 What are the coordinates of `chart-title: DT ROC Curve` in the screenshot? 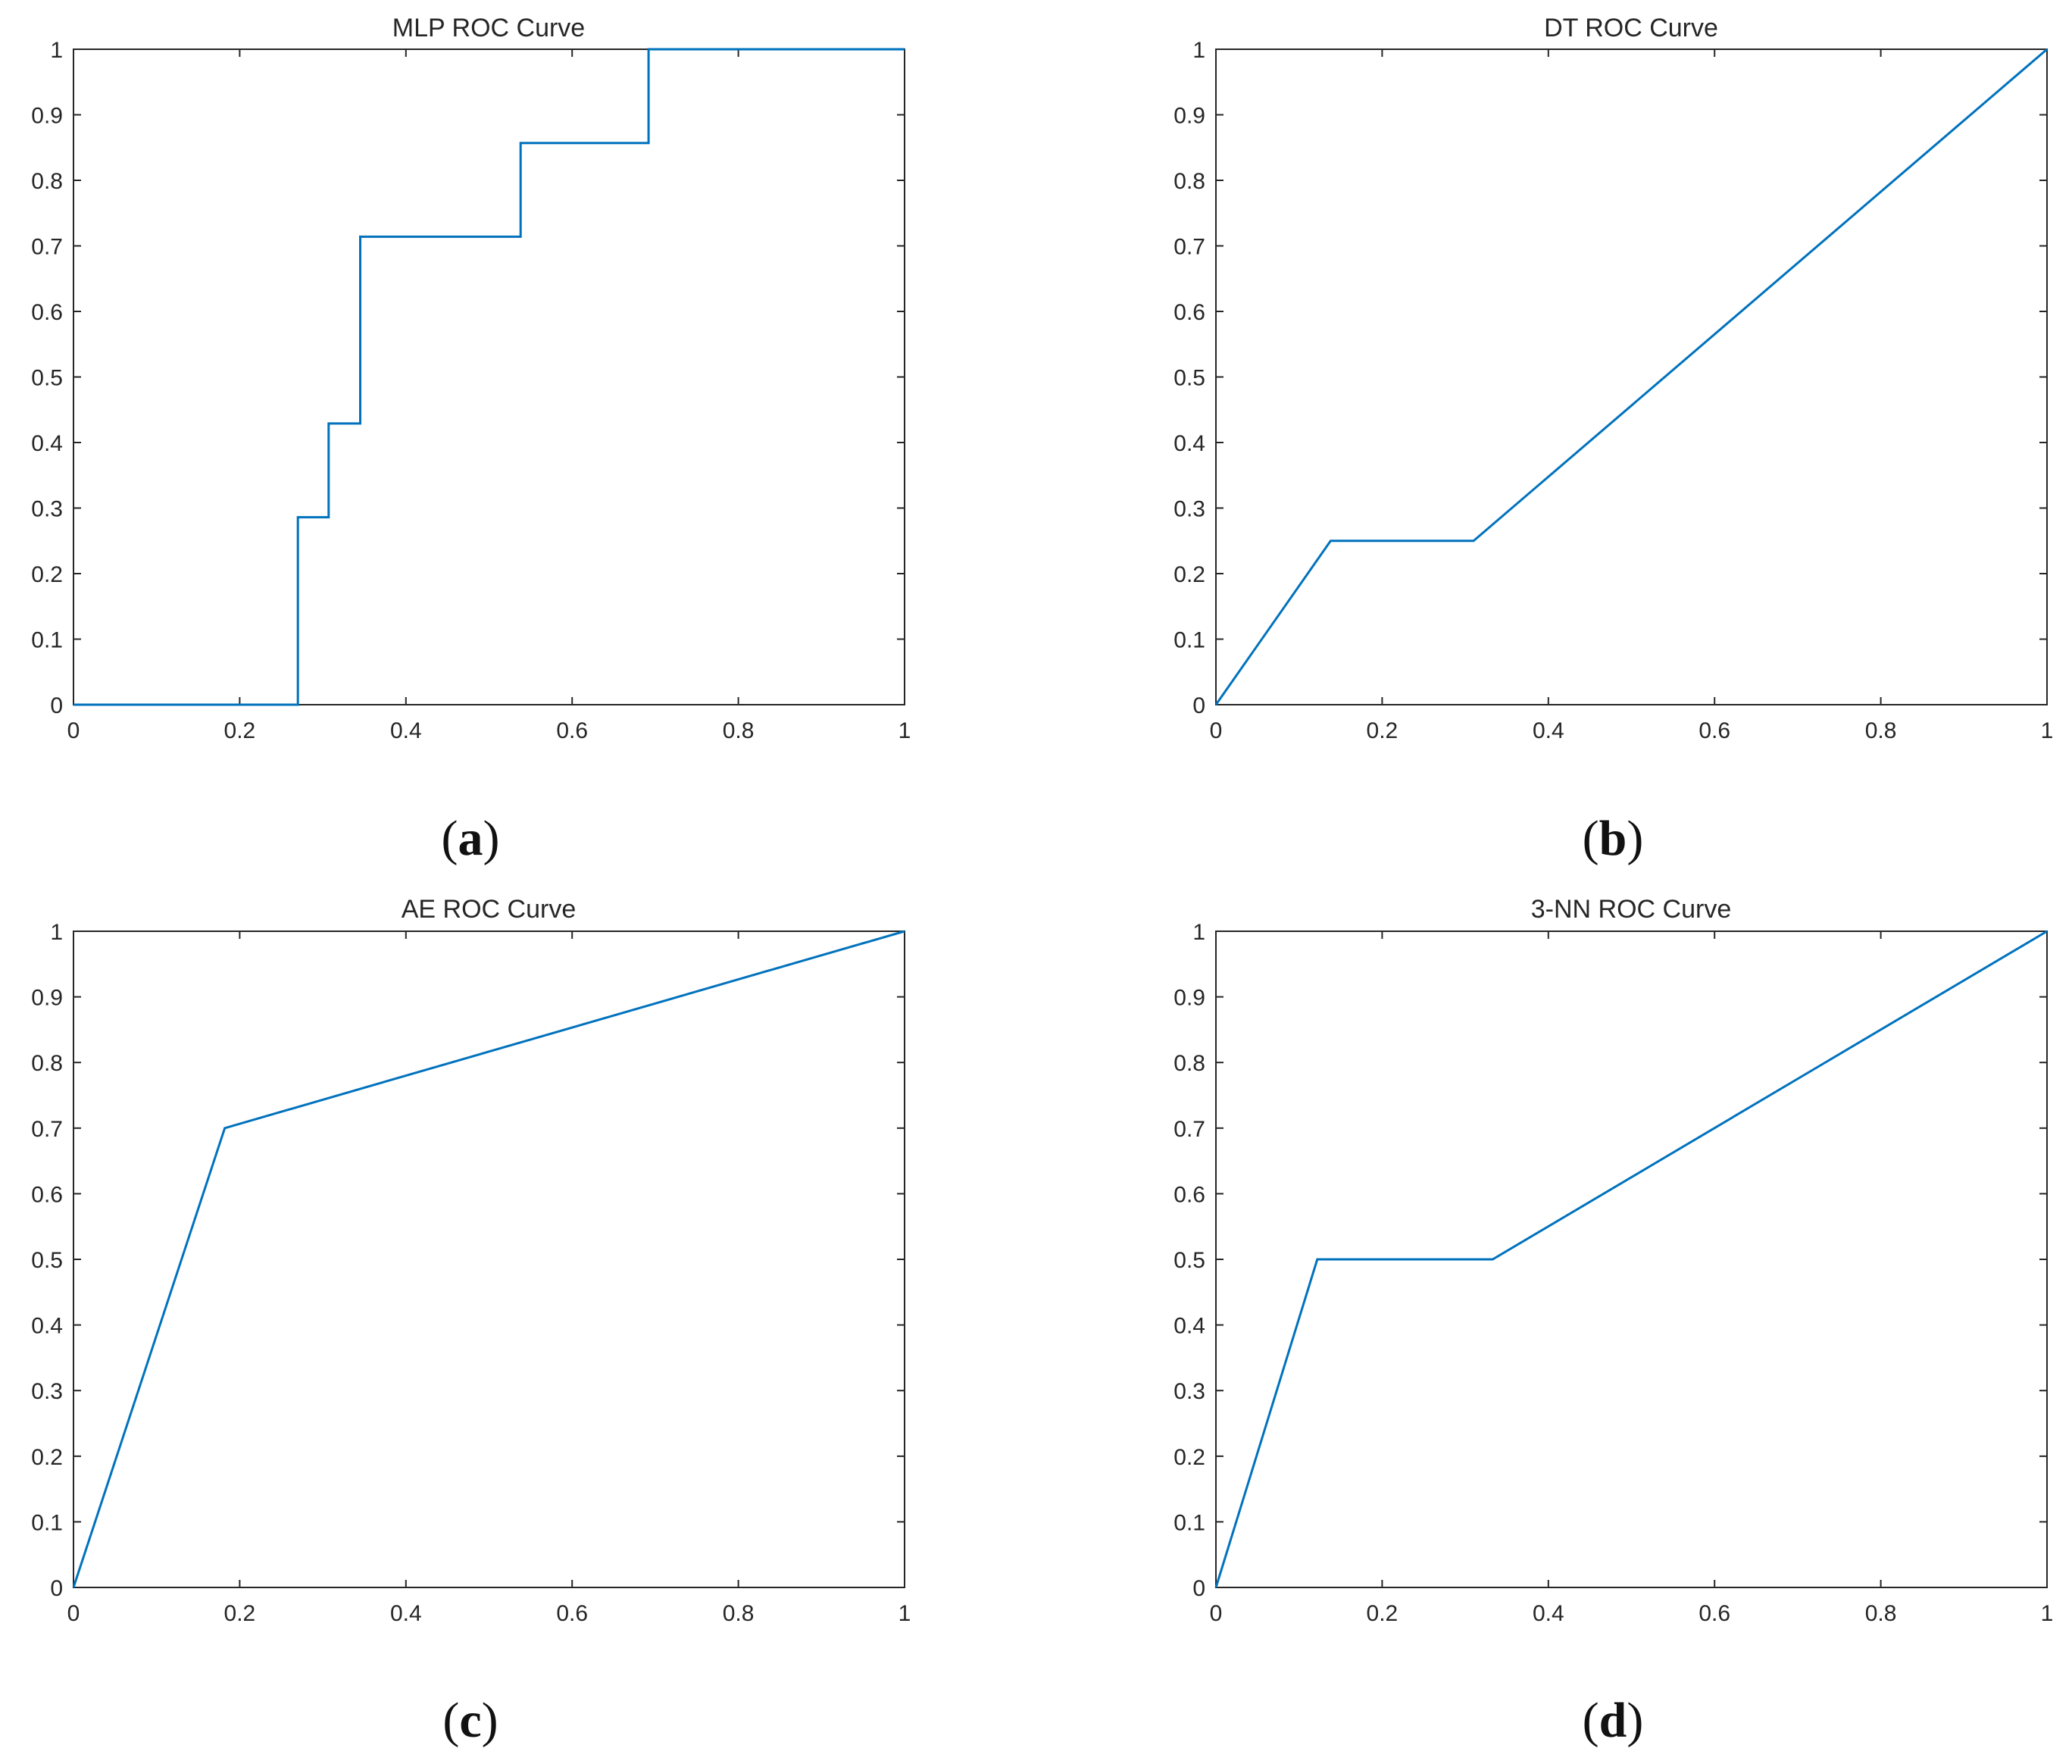 It's located at (1631, 28).